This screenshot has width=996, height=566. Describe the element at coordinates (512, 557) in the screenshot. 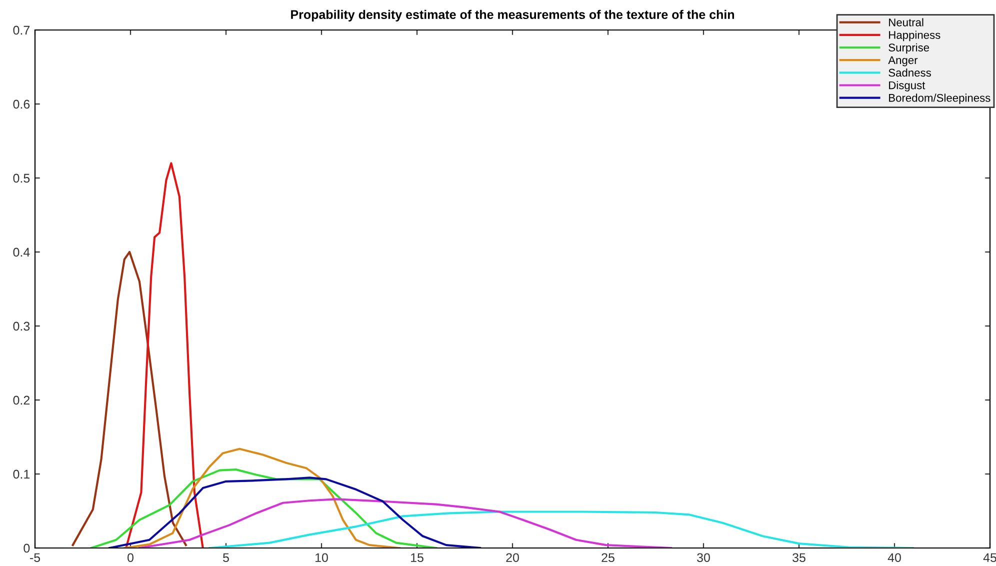

I see `x-tick-label: 20` at that location.